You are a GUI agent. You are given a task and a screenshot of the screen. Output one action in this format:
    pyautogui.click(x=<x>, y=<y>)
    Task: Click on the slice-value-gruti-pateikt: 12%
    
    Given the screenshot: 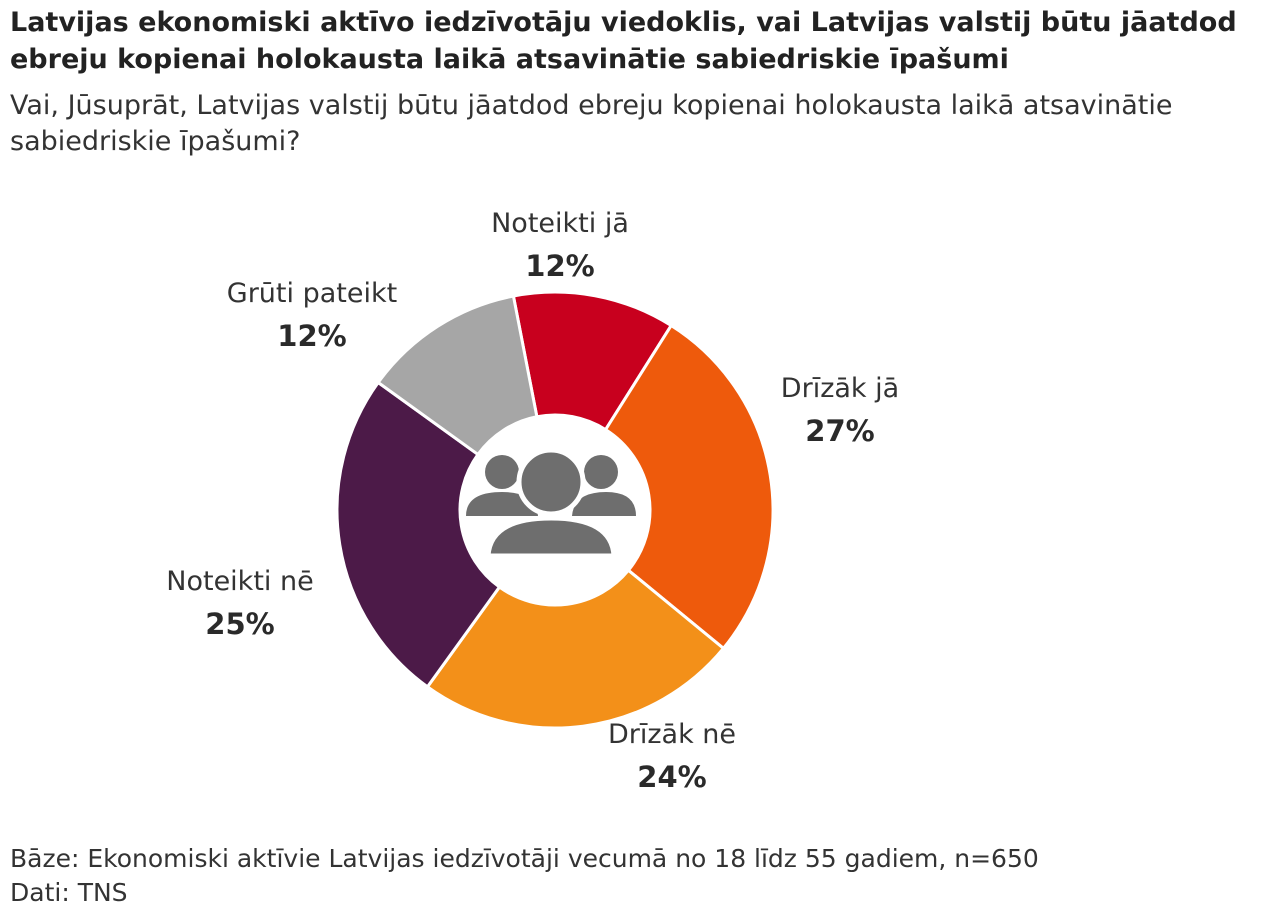 What is the action you would take?
    pyautogui.click(x=311, y=336)
    